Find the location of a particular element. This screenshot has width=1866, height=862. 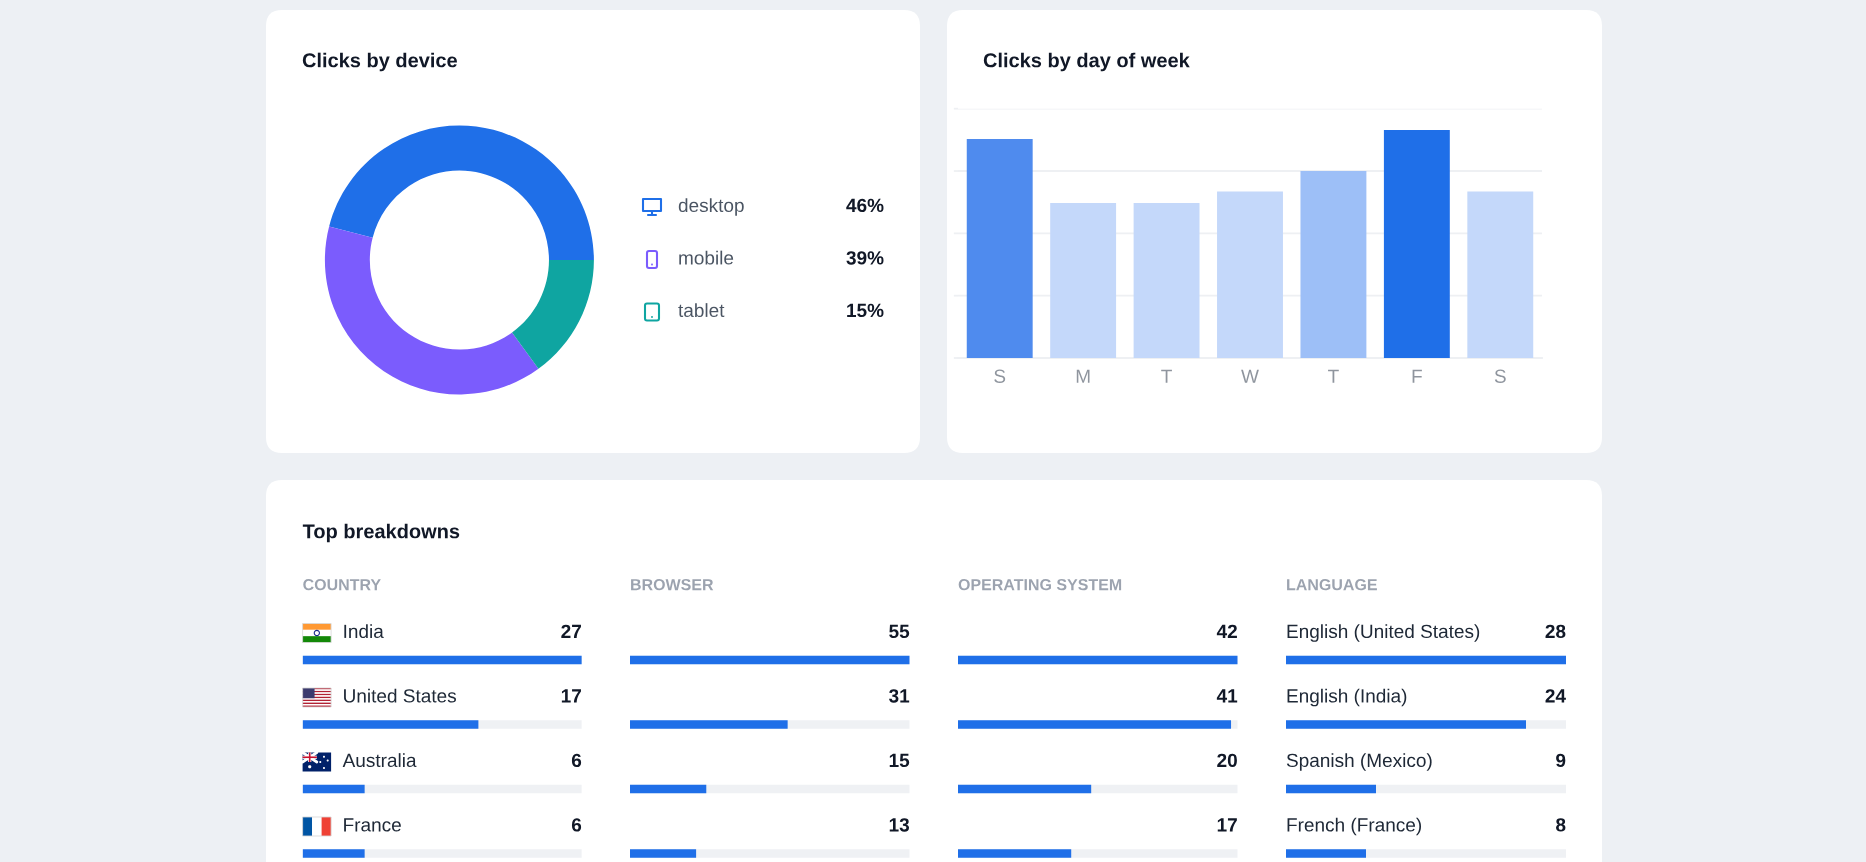

data-label: 46% is located at coordinates (865, 205).